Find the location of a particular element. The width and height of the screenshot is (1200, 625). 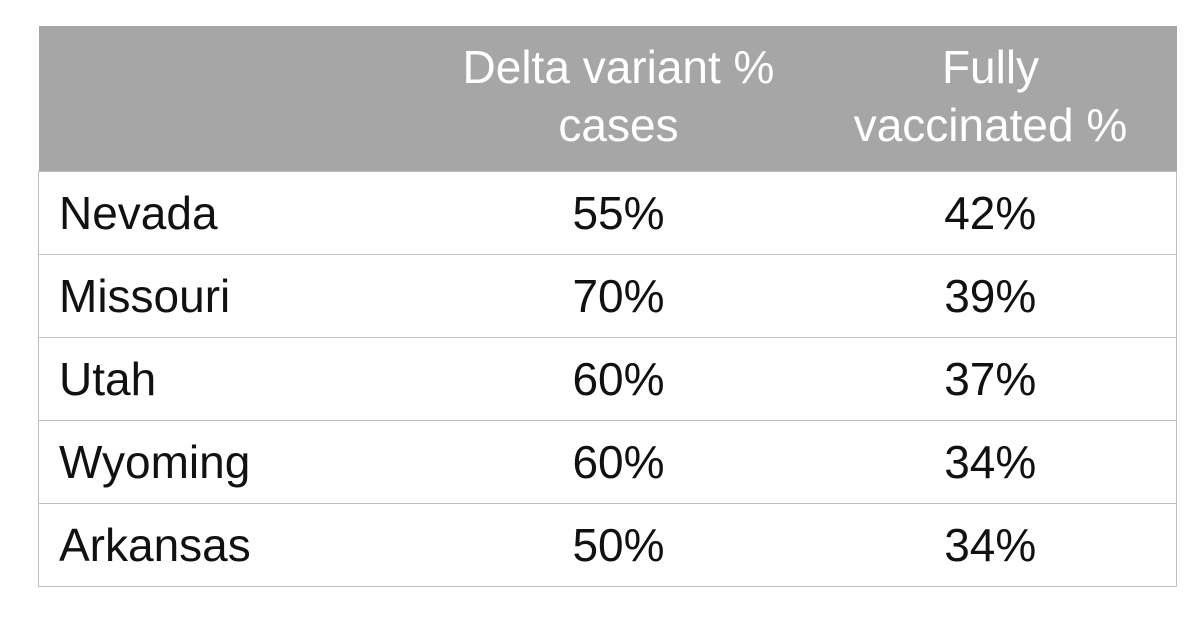

header-cell-vaccinated: Fully vaccinated % is located at coordinates (978, 98).